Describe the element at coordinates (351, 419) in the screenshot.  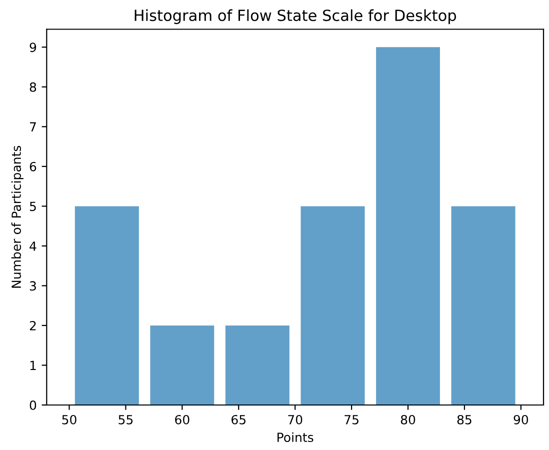
I see `x-tick-label: 75` at that location.